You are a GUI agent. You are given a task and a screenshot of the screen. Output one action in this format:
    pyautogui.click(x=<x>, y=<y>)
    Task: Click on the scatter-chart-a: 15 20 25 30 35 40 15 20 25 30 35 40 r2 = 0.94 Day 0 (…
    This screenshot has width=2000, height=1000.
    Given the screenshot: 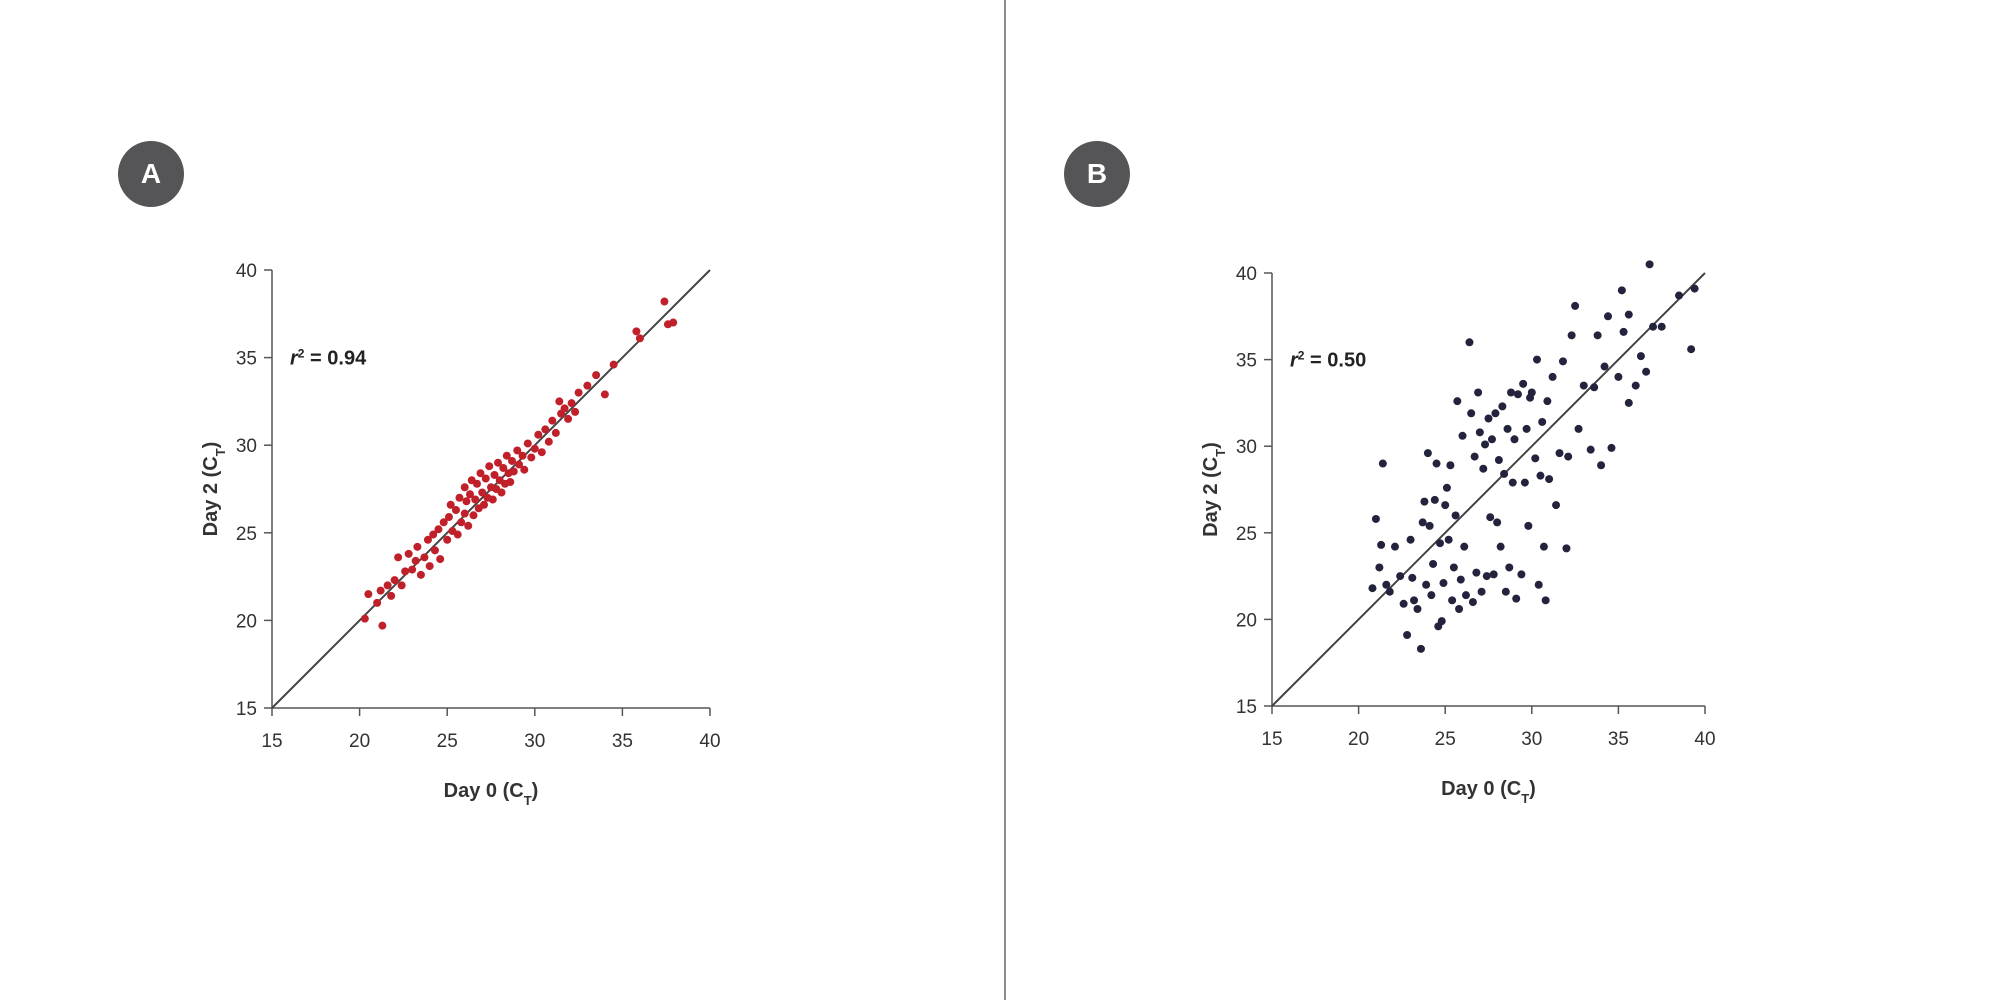 What is the action you would take?
    pyautogui.click(x=460, y=534)
    